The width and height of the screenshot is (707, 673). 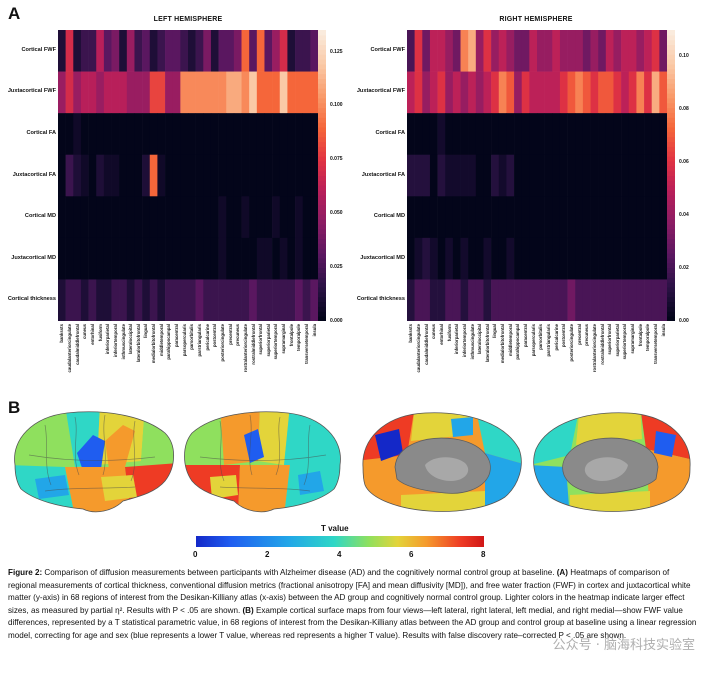 What do you see at coordinates (571, 343) in the screenshot?
I see `heatmap-column-label: posteriorcingulate` at bounding box center [571, 343].